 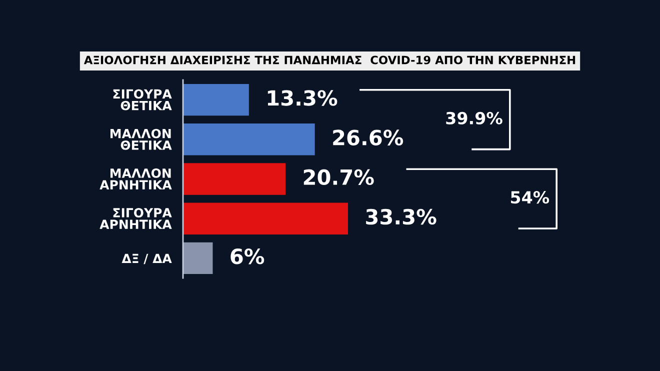 What do you see at coordinates (530, 197) in the screenshot?
I see `text: 54%` at bounding box center [530, 197].